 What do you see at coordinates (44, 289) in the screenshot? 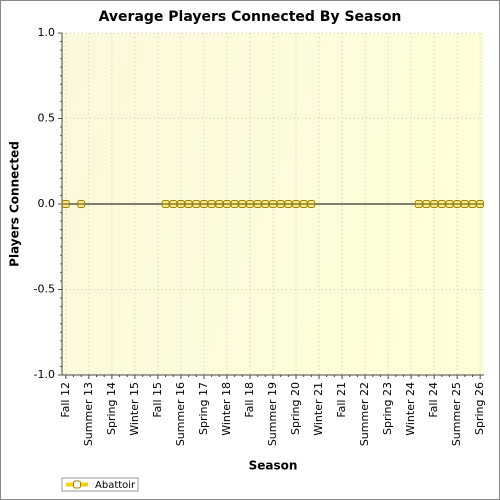
I see `y-tick-label: -0.5` at bounding box center [44, 289].